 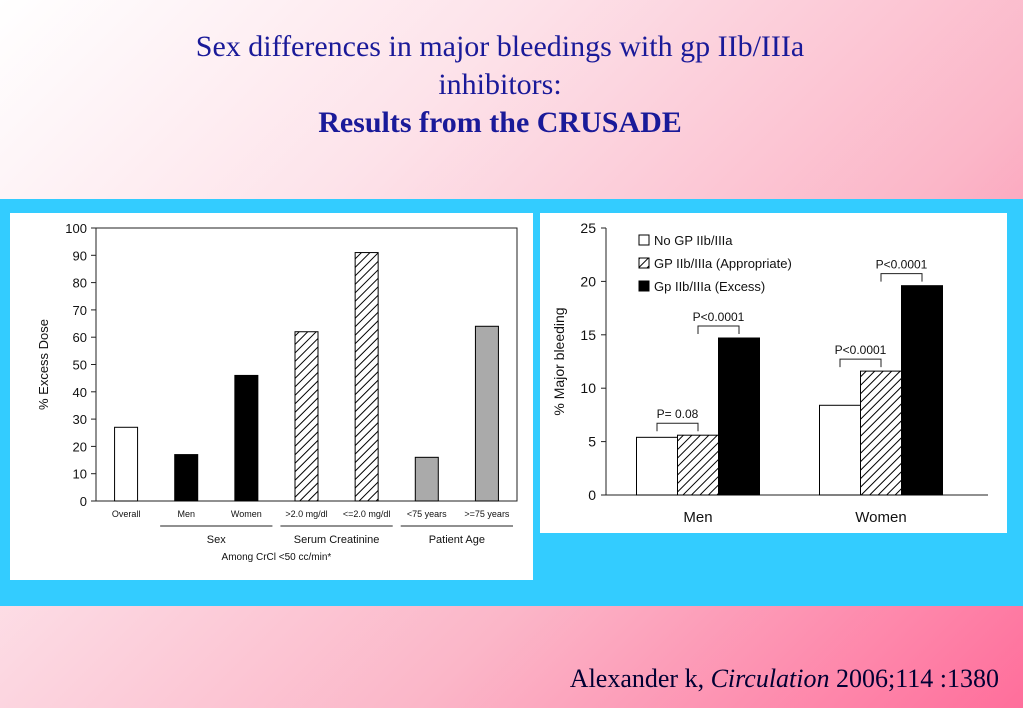 I want to click on citation: Alexander k, Circulation 2006;114 :1380, so click(x=784, y=679).